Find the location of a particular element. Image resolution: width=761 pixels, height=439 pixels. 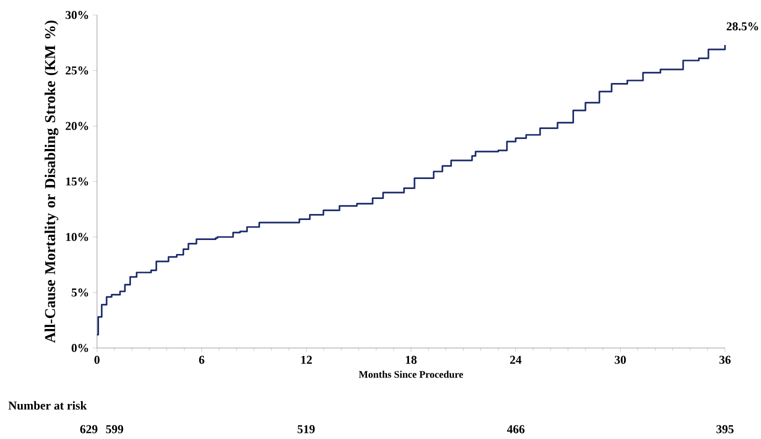

x-tick-label: 36 is located at coordinates (725, 360).